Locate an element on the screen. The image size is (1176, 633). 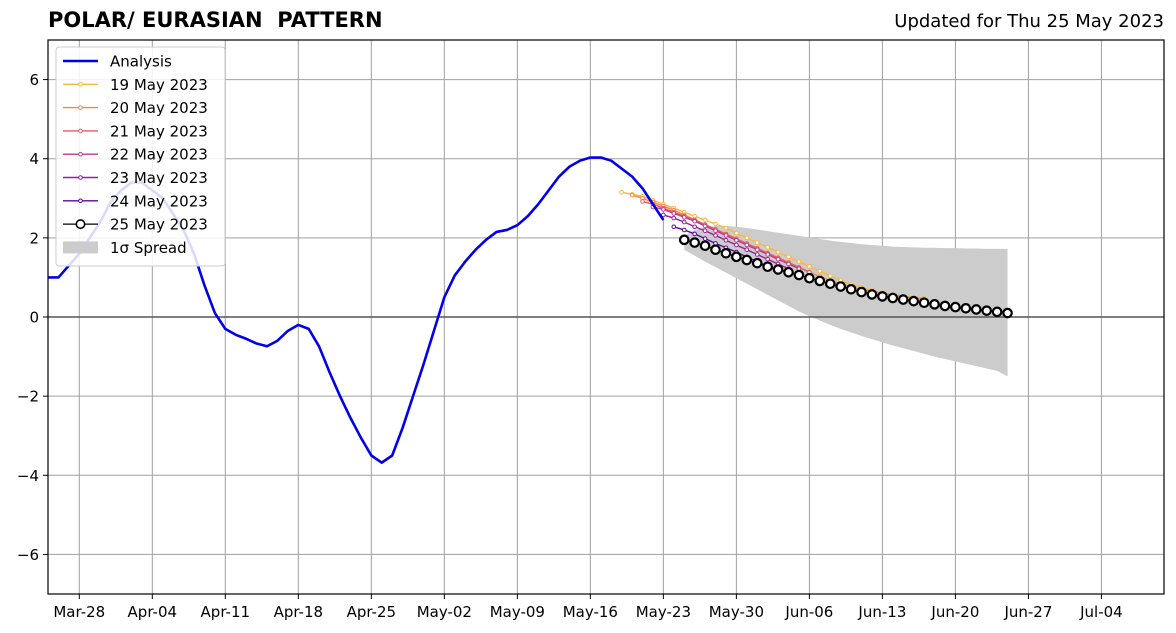
chart-title: POLAR/ EURASIAN PATTERN is located at coordinates (215, 20).